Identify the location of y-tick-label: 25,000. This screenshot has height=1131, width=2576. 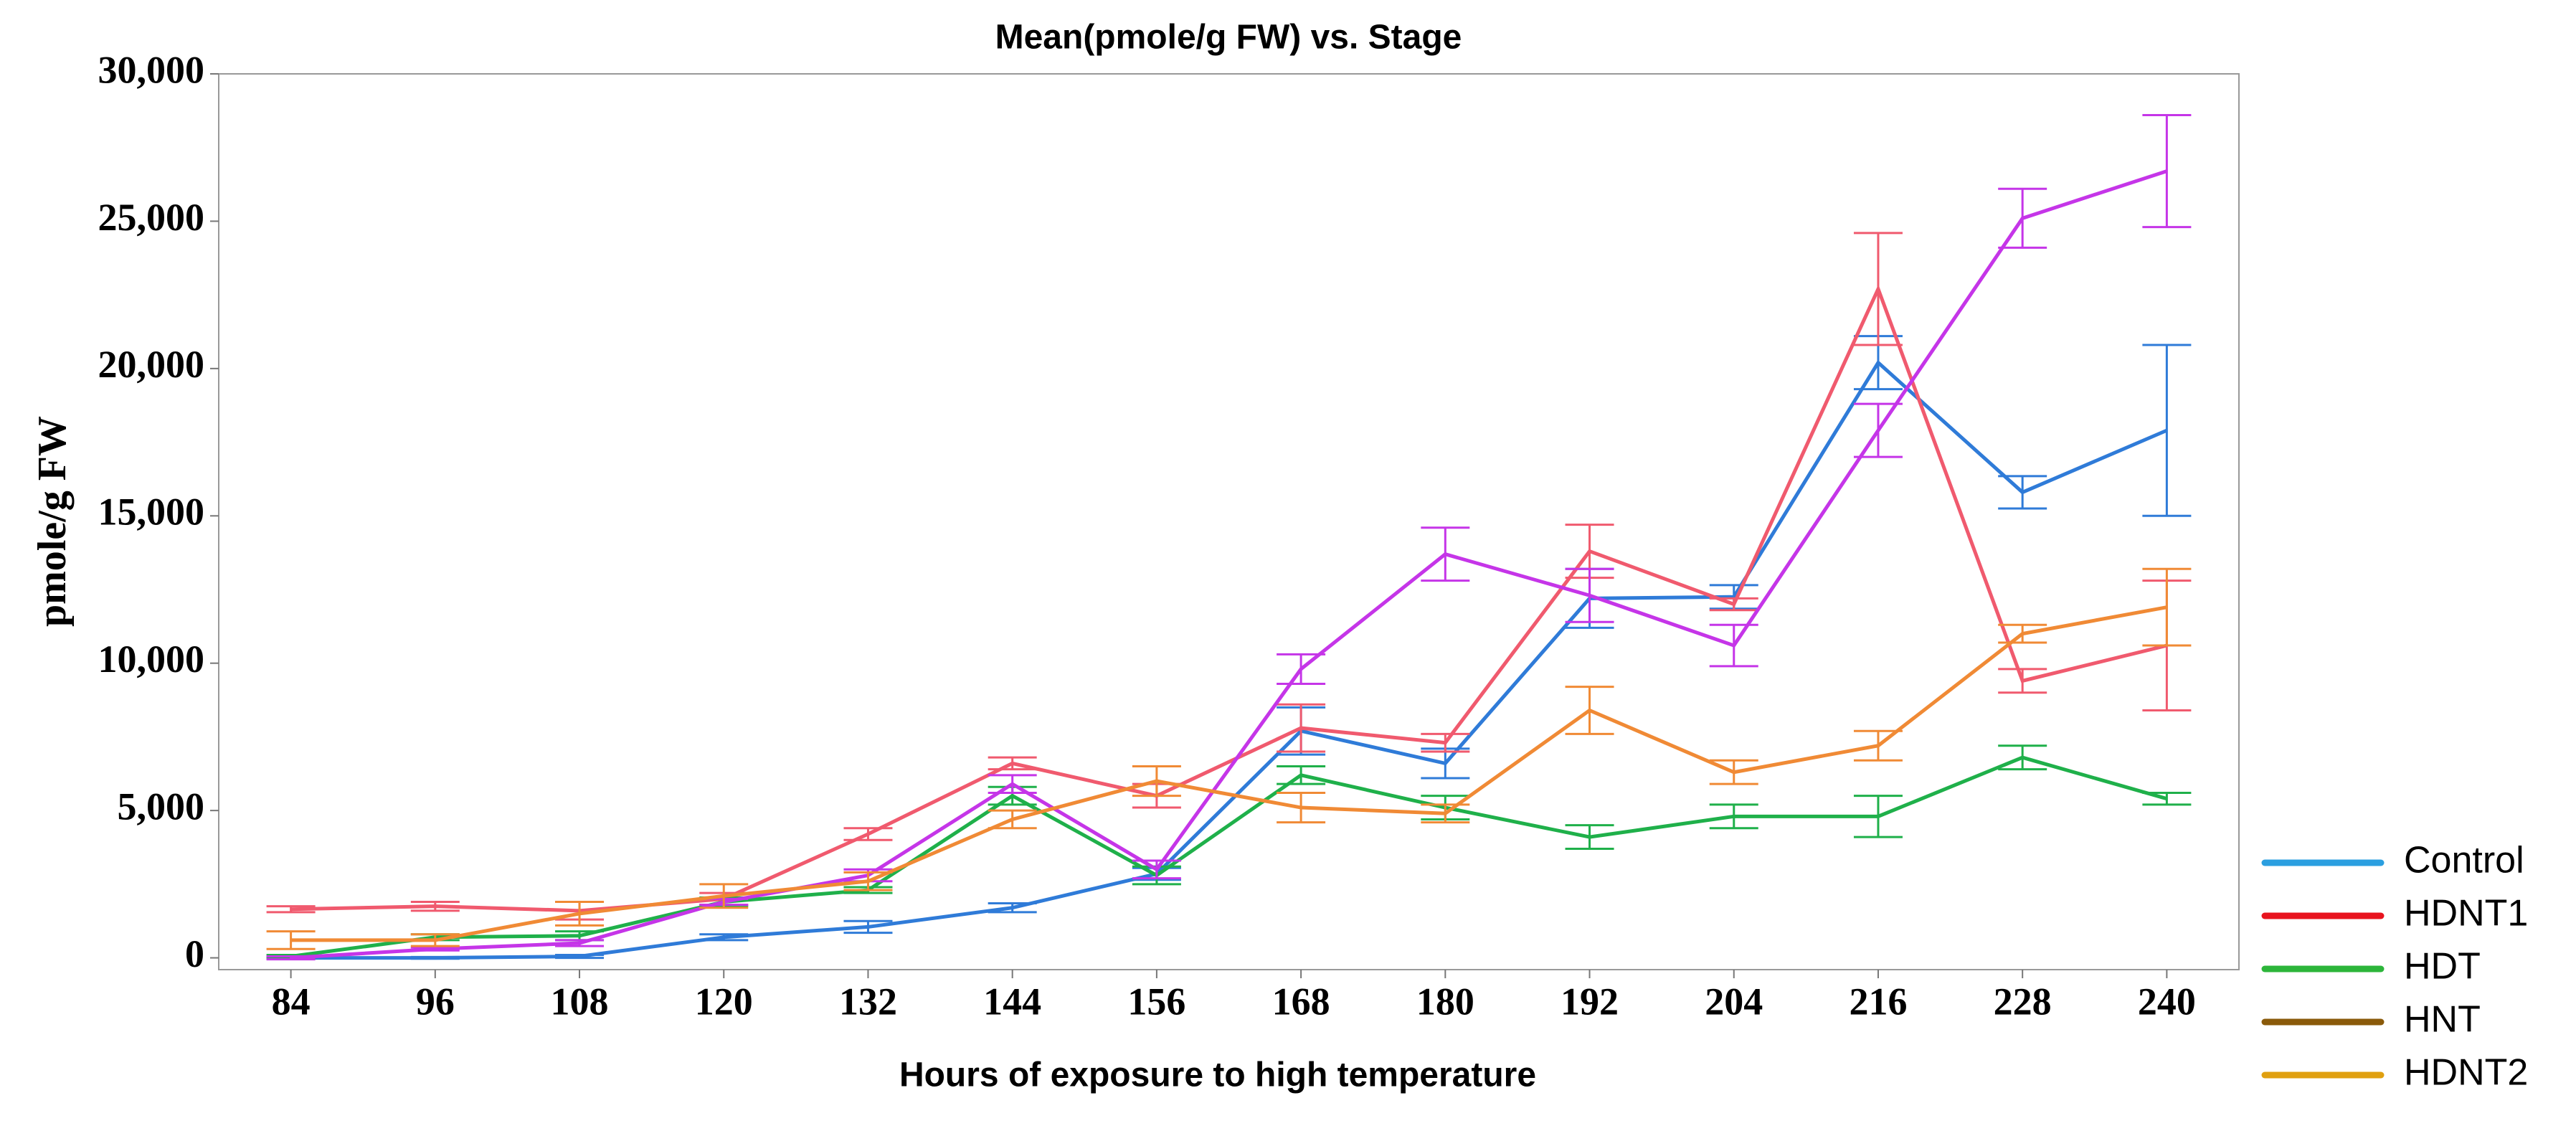
(151, 217).